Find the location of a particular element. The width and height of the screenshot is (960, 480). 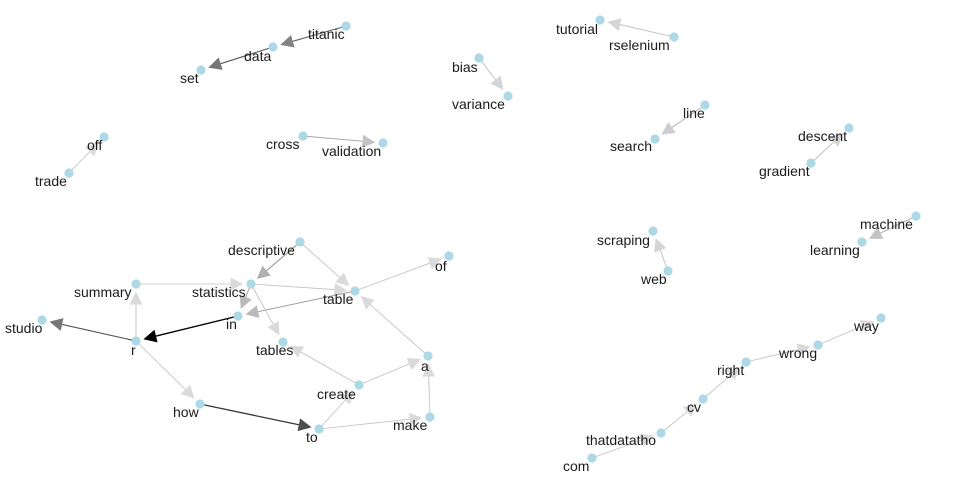

node-learning is located at coordinates (862, 242).